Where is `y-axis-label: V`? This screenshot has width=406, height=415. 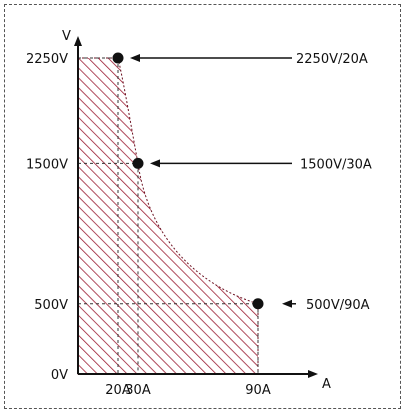
y-axis-label: V is located at coordinates (66, 36).